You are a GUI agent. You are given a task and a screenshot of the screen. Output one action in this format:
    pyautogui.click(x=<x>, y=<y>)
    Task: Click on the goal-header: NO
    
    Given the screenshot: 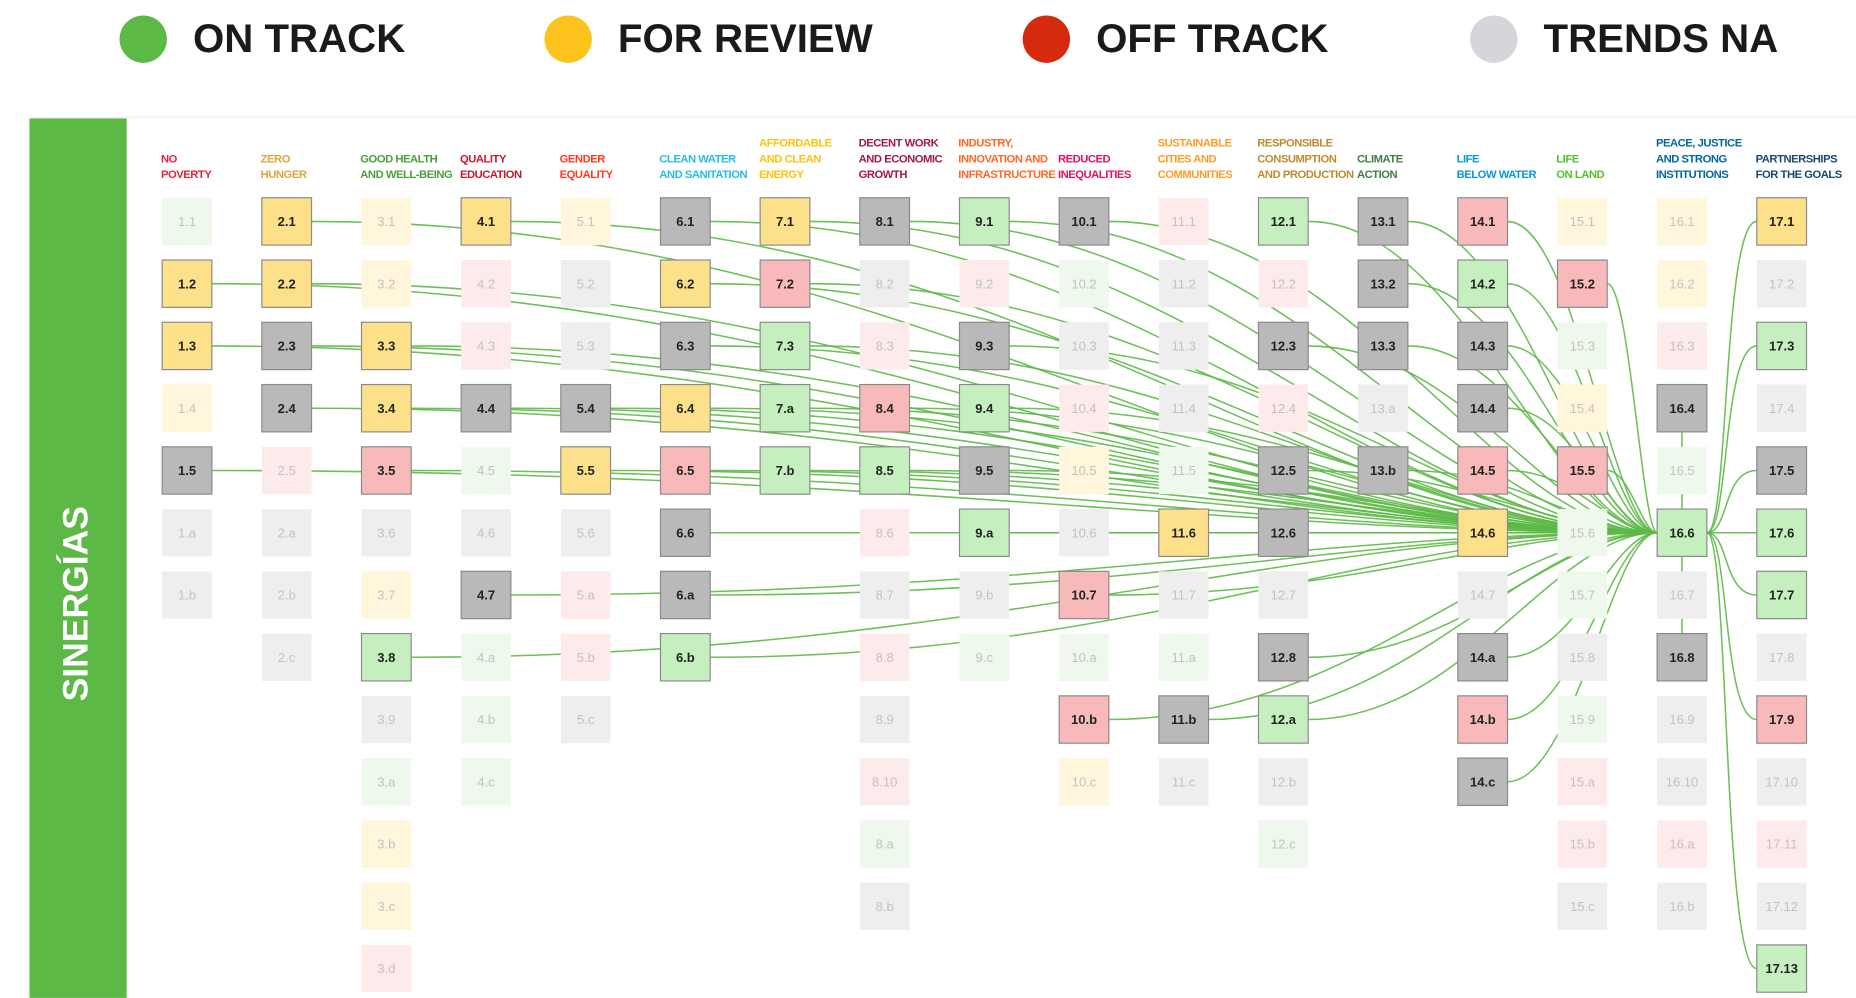 What is the action you would take?
    pyautogui.click(x=169, y=159)
    